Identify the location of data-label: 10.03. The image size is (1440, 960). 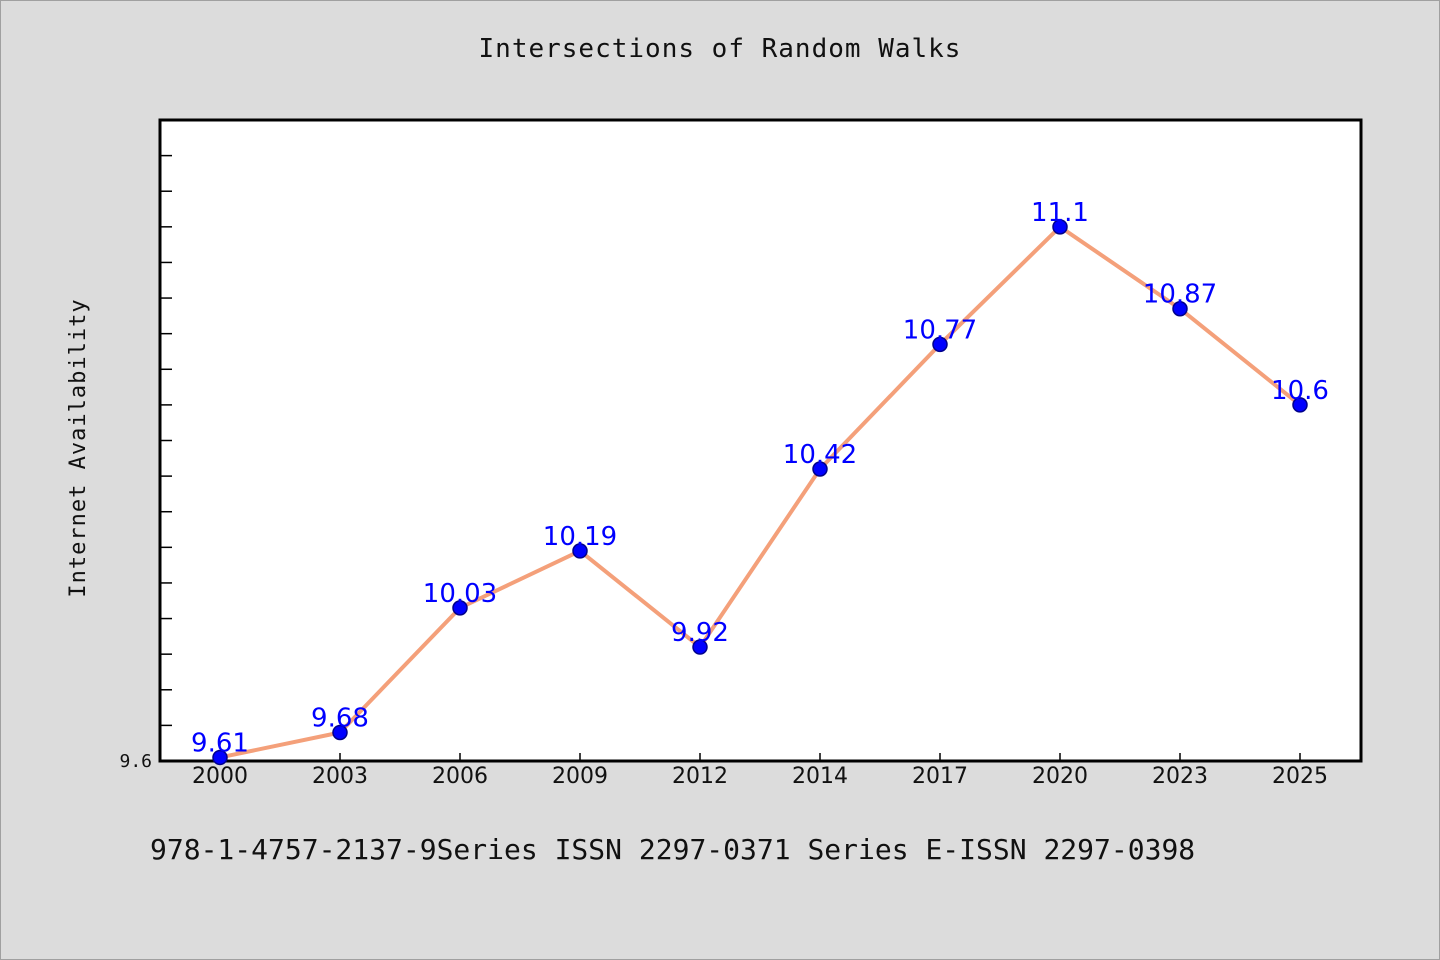
(460, 594).